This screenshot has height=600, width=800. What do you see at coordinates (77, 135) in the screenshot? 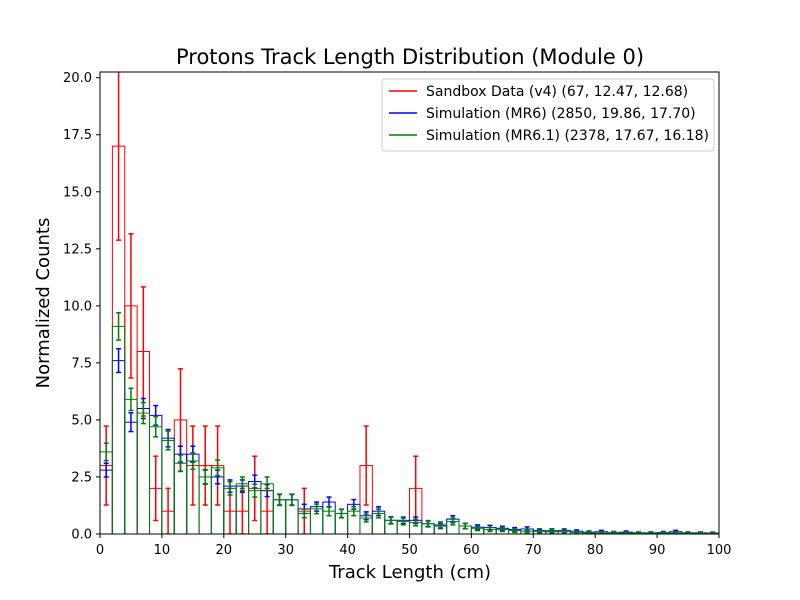
I see `y-tick-label: 17.5` at bounding box center [77, 135].